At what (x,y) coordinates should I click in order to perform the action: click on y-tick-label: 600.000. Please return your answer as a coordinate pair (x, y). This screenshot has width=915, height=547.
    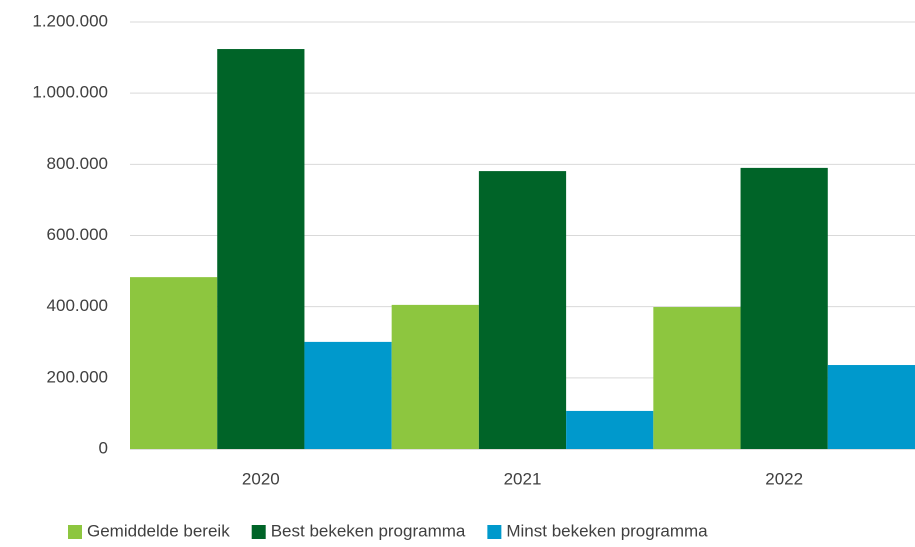
    Looking at the image, I should click on (77, 234).